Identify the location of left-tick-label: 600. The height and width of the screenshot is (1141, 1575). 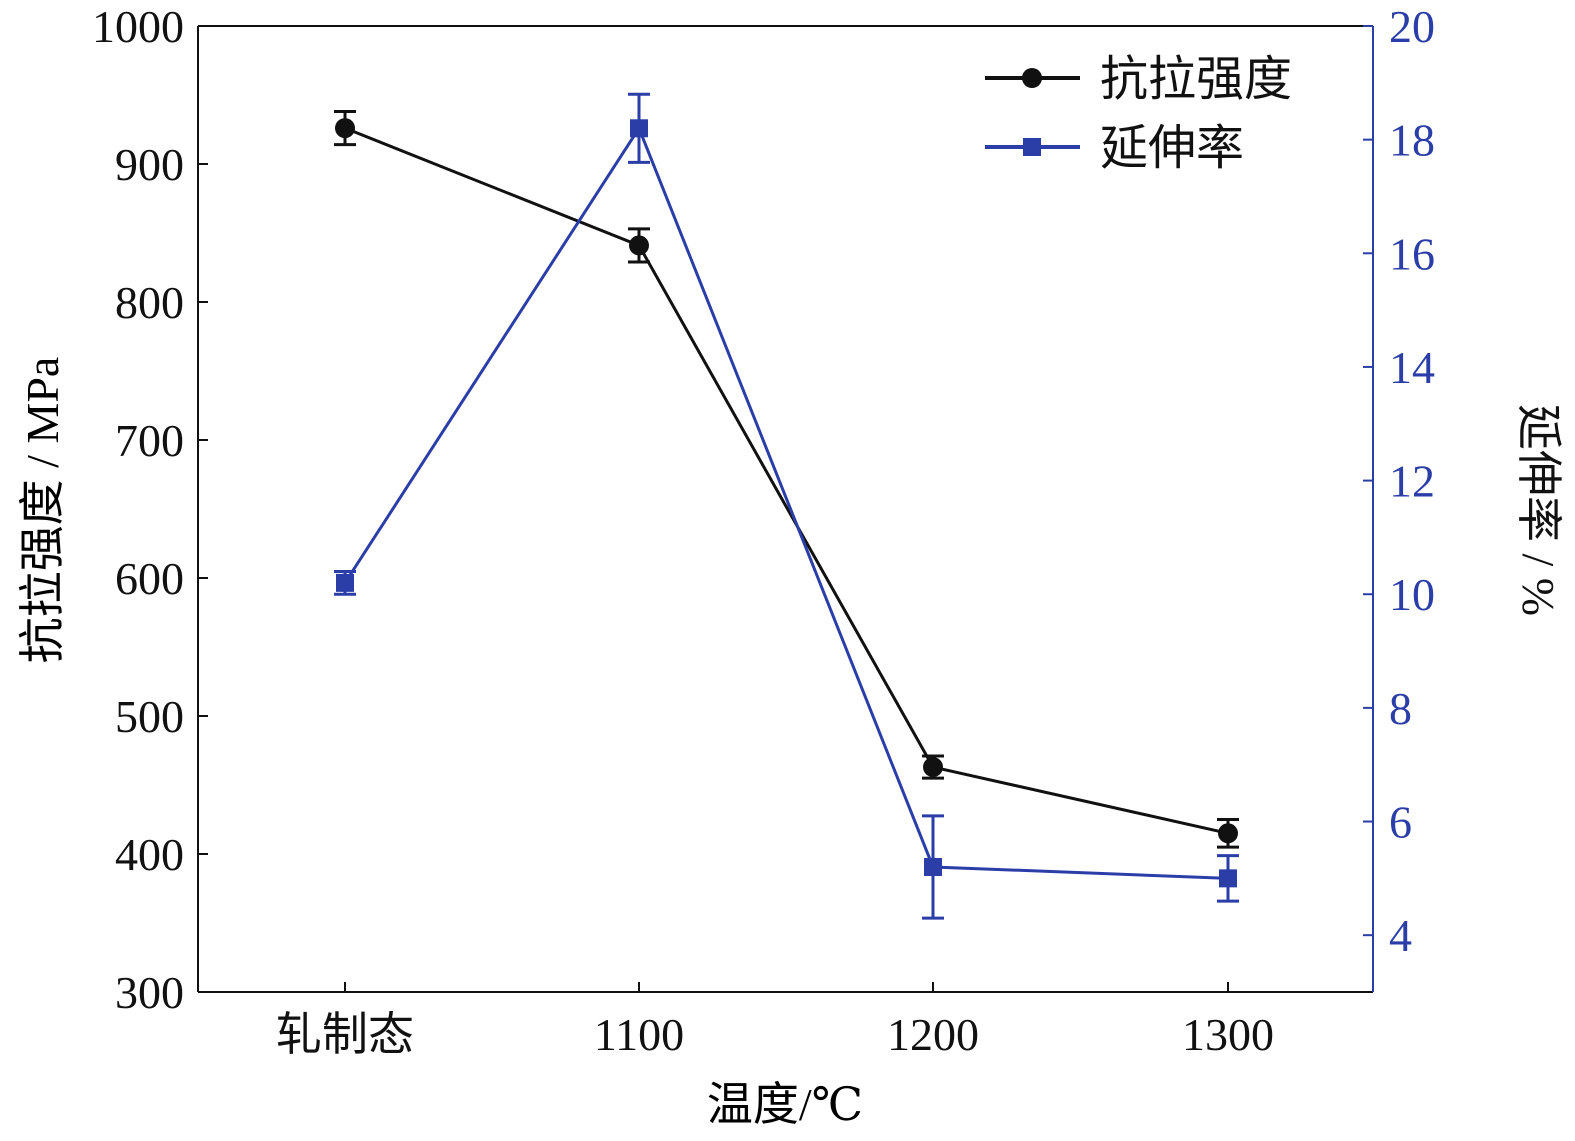
(149, 578).